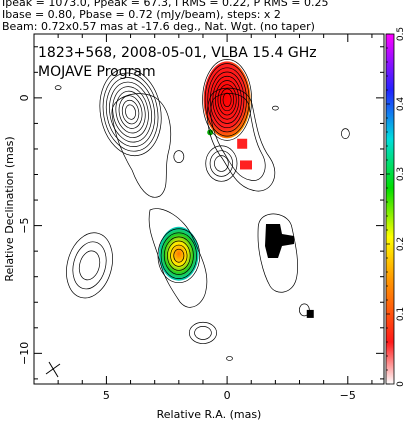 The width and height of the screenshot is (409, 424). I want to click on core-polarization, so click(227, 100).